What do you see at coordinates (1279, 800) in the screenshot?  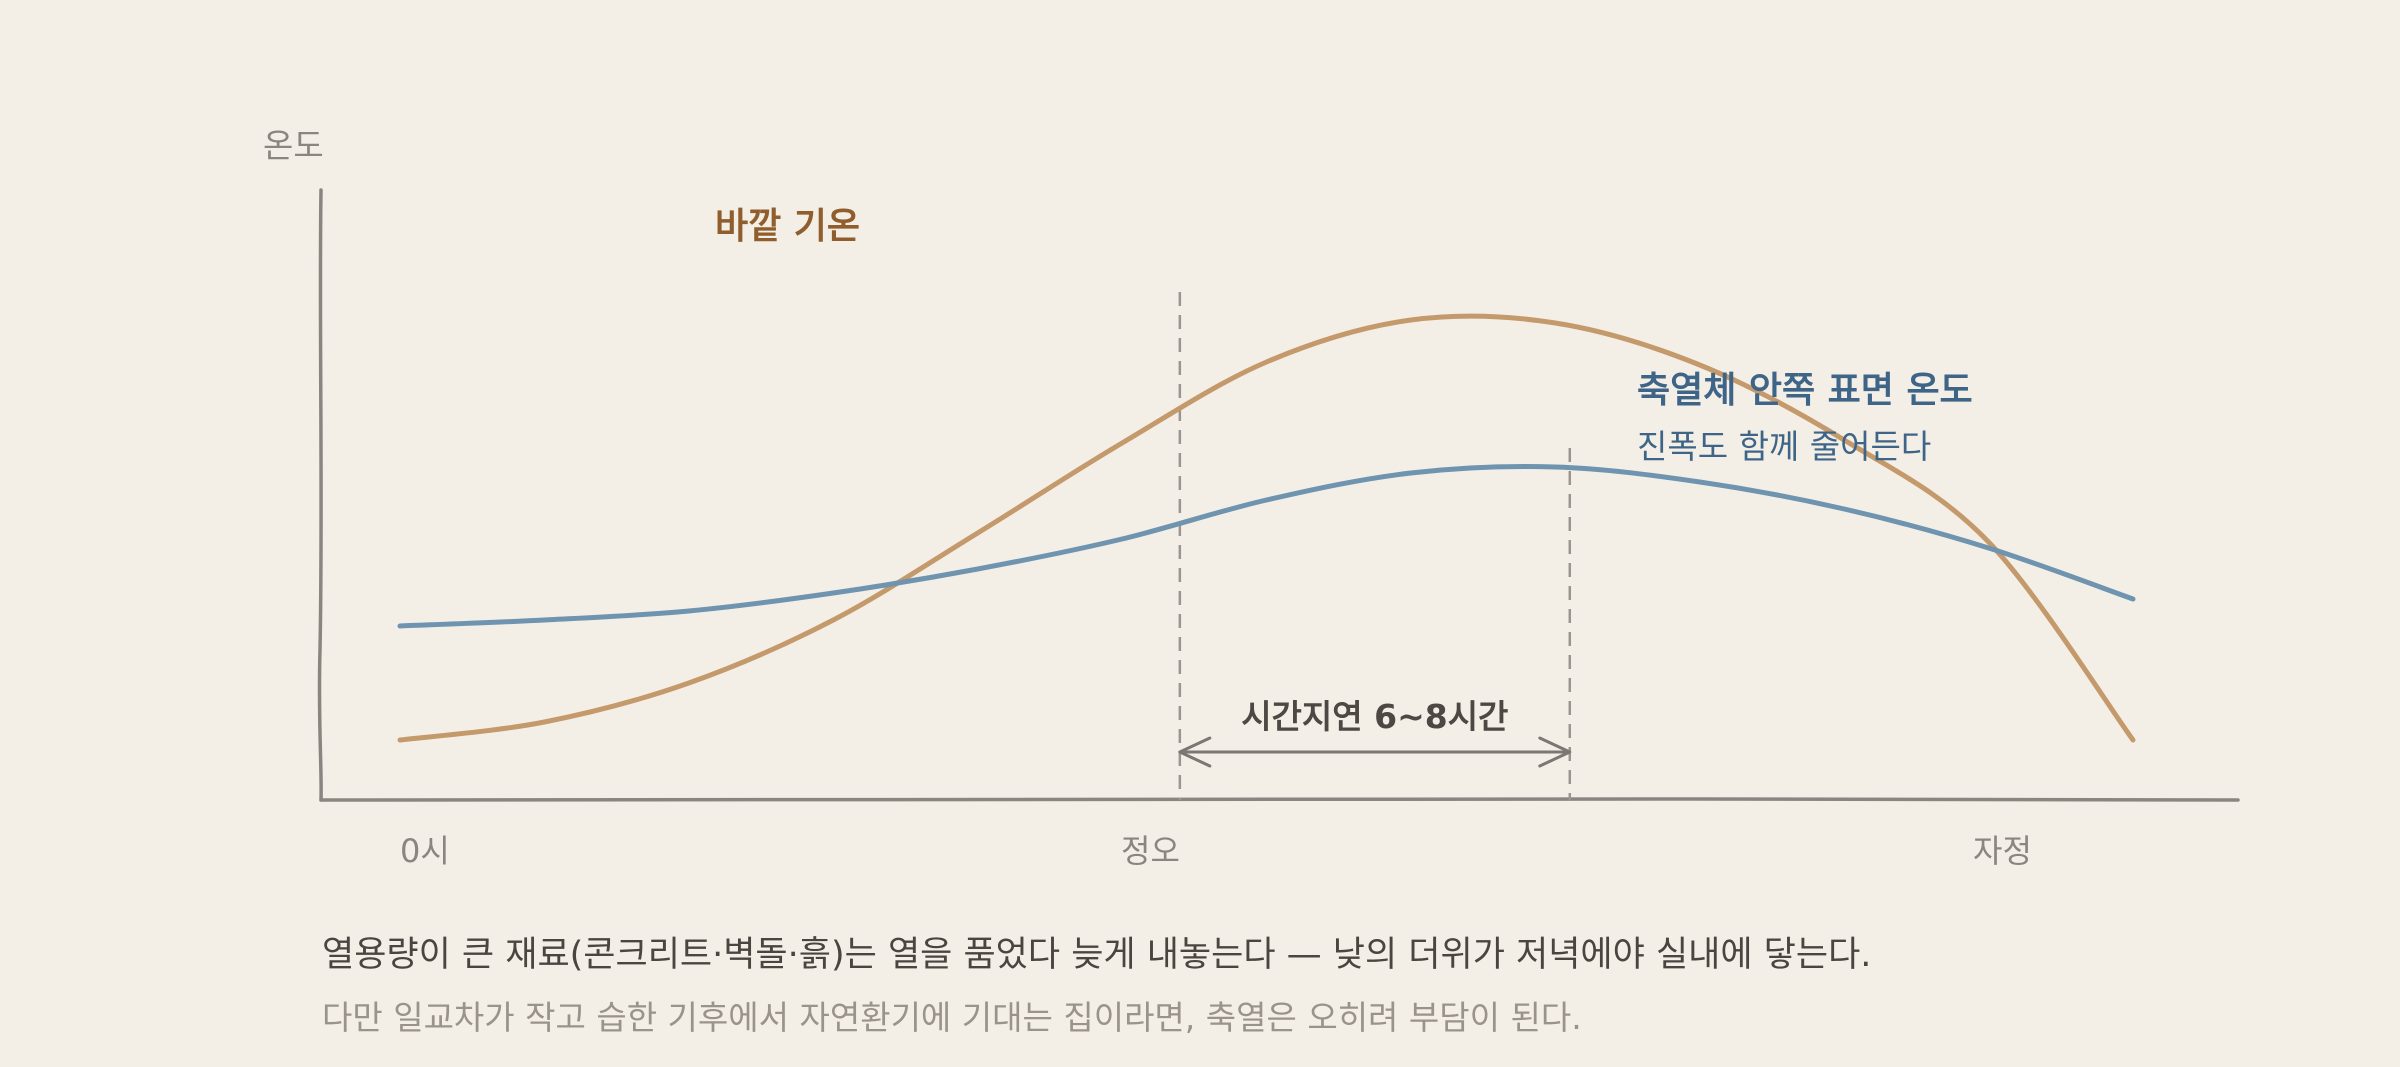 I see `x-axis` at bounding box center [1279, 800].